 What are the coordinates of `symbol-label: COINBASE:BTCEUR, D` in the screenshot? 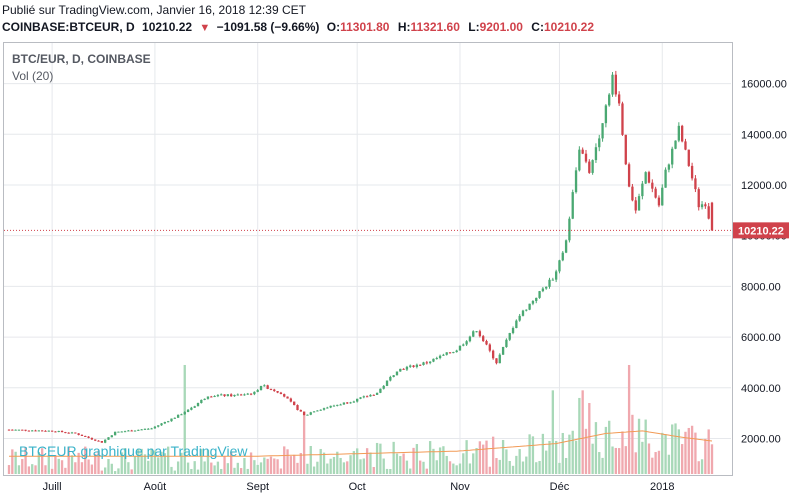 It's located at (68, 27).